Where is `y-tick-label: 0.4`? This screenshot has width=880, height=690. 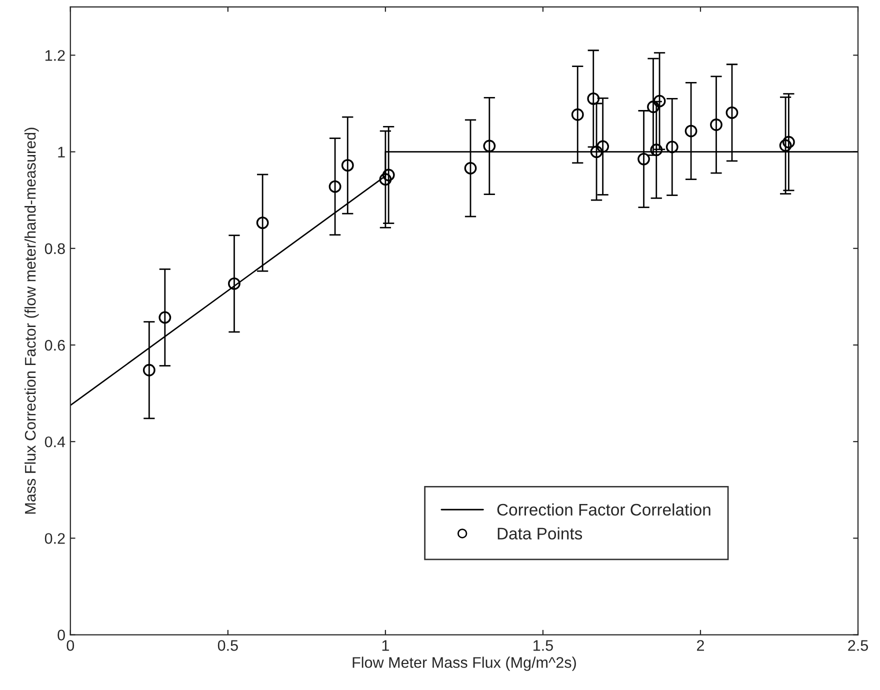
y-tick-label: 0.4 is located at coordinates (55, 442).